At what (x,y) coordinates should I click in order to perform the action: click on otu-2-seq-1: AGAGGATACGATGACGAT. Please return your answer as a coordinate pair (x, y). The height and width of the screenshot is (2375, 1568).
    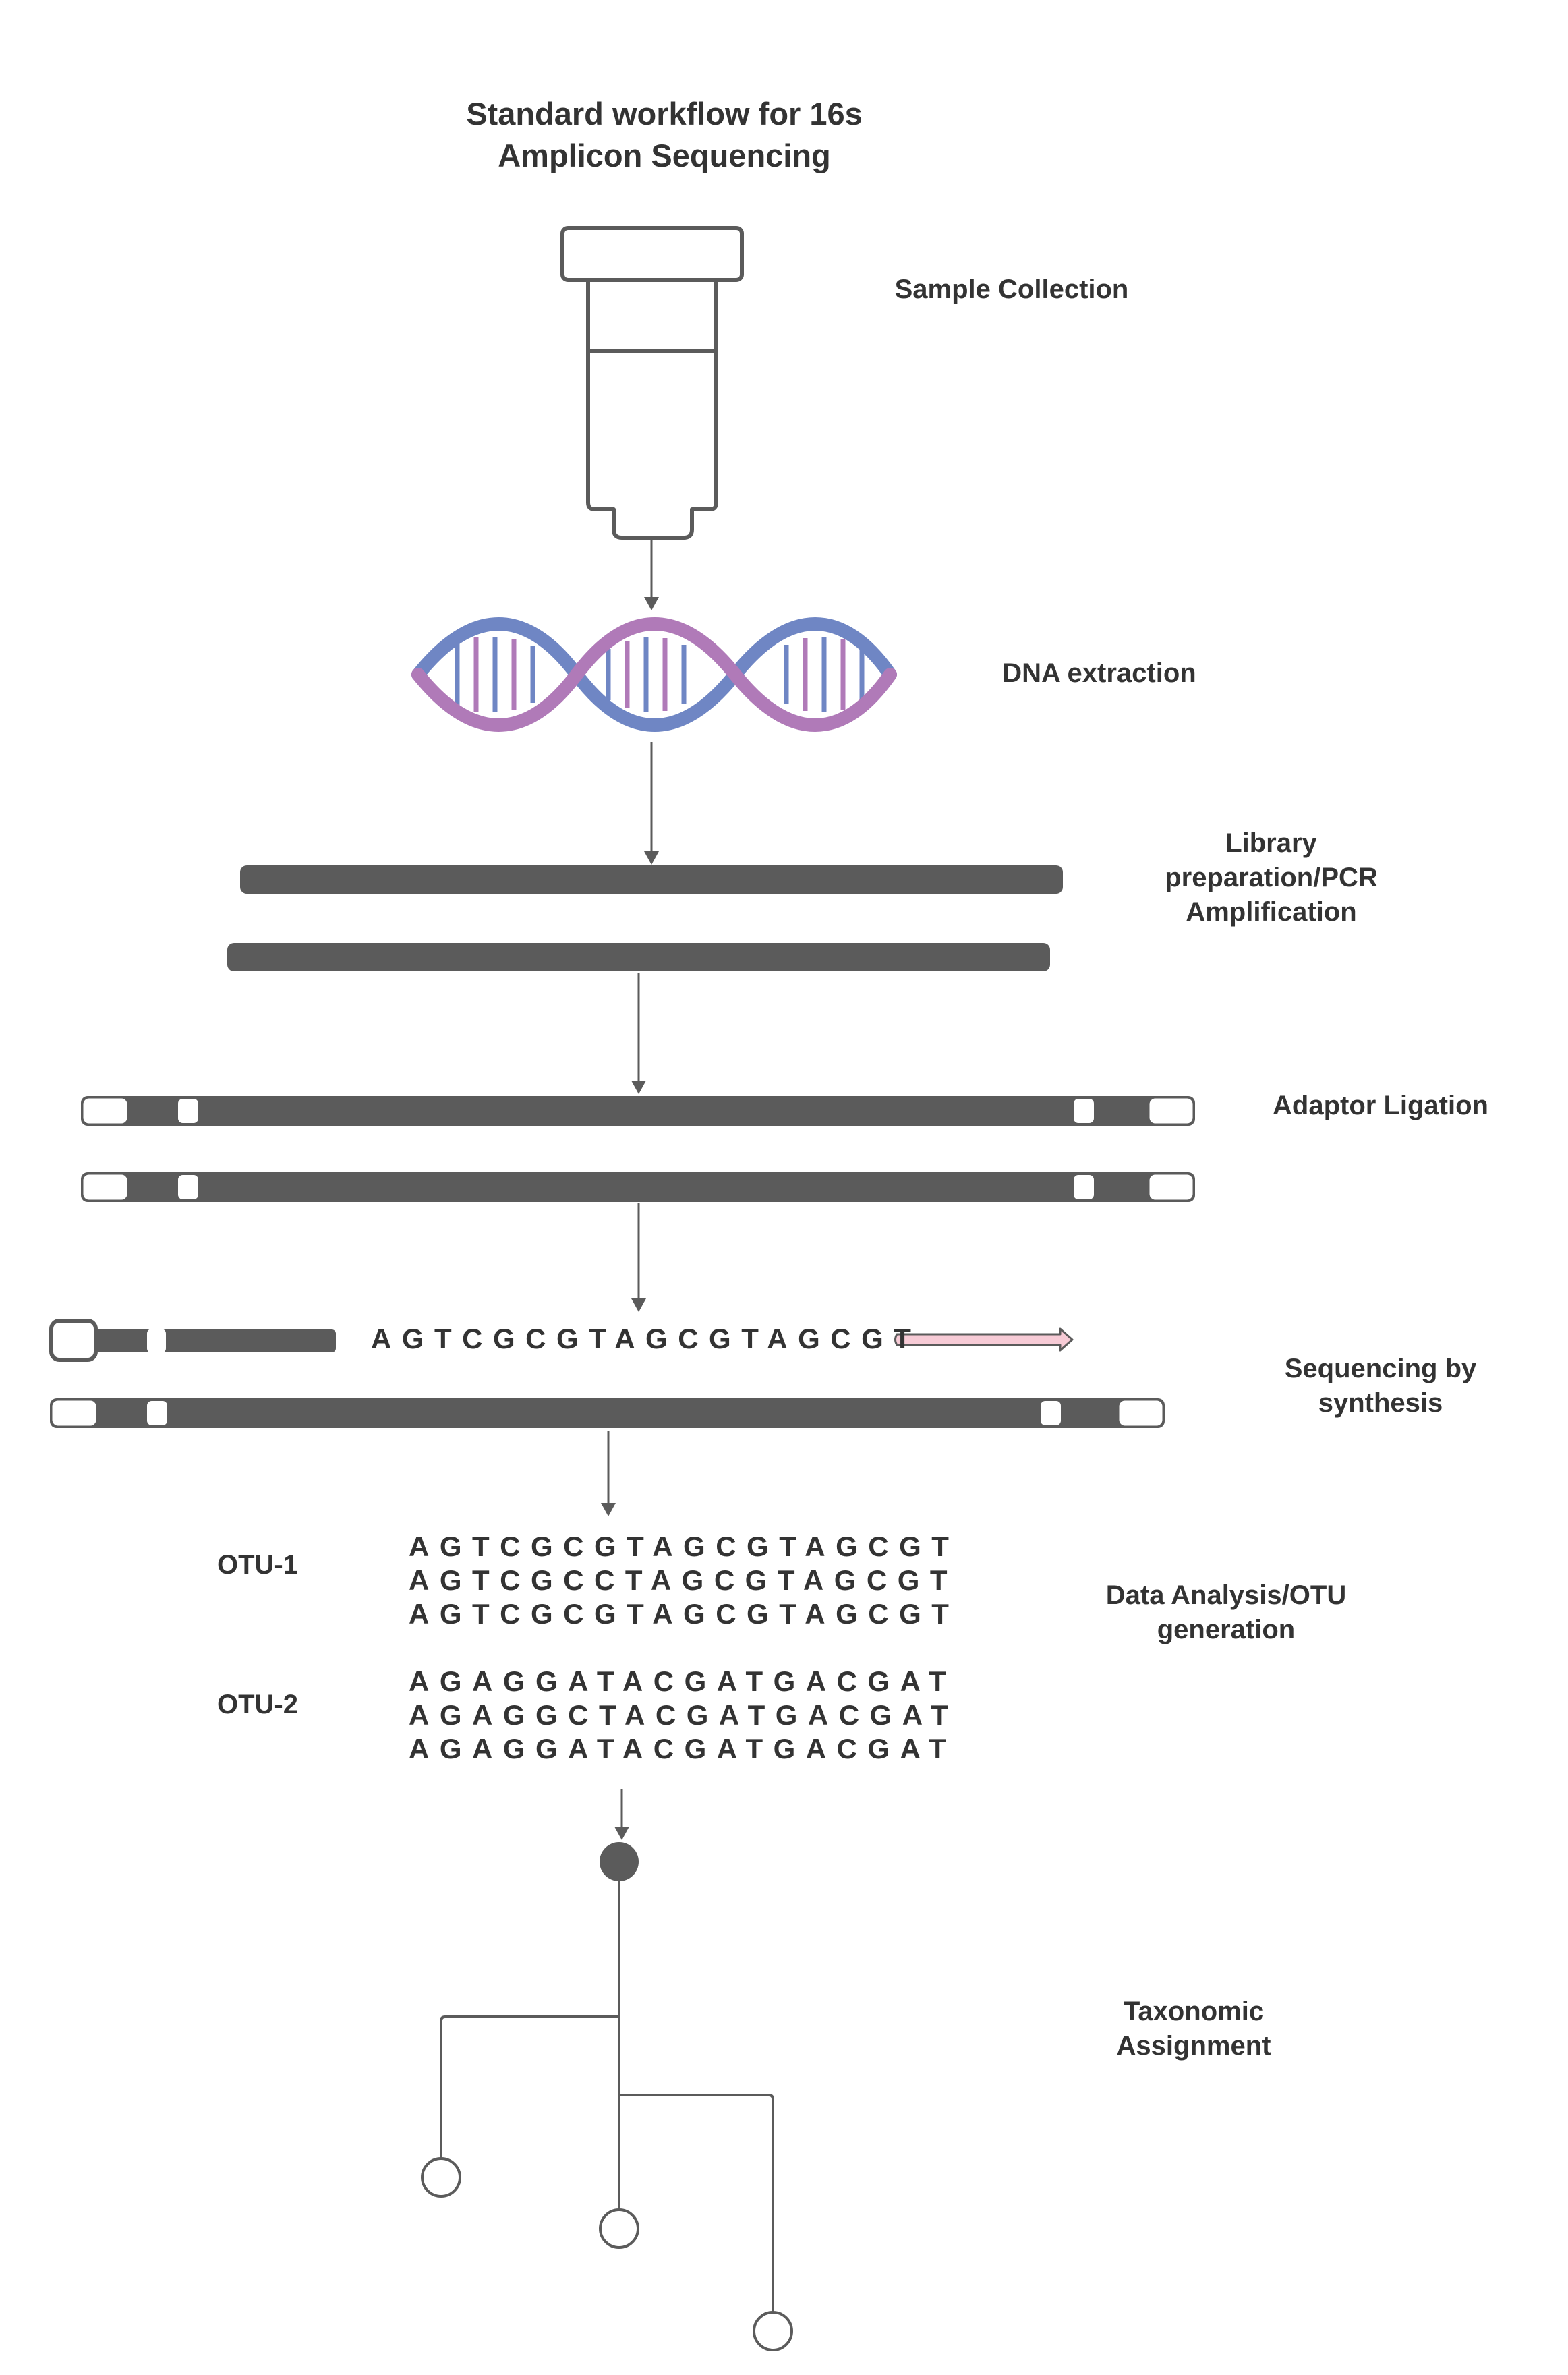
    Looking at the image, I should click on (683, 1681).